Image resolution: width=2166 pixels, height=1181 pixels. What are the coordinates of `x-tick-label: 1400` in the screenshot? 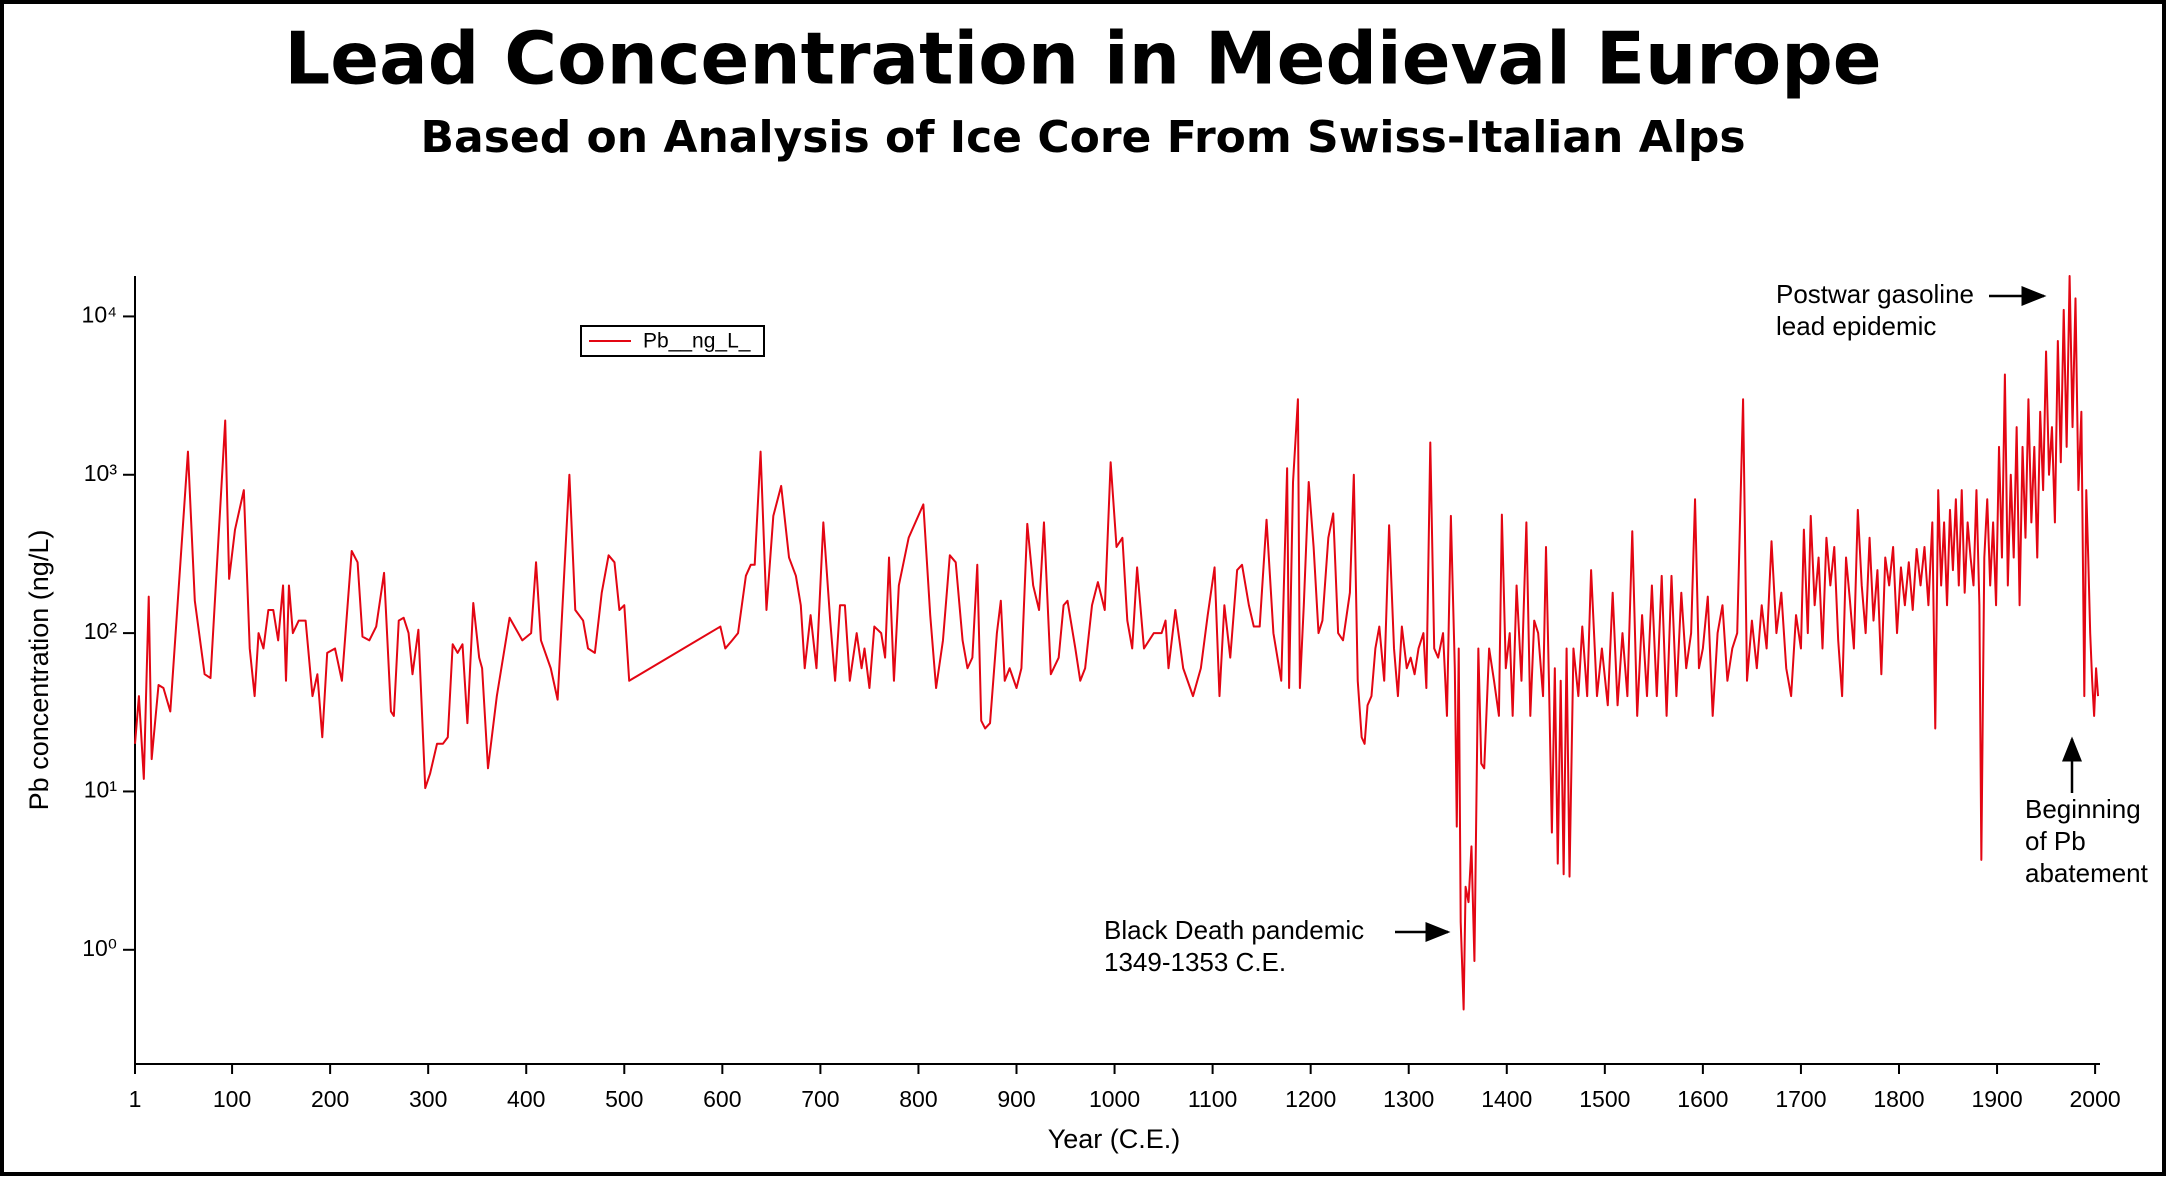 It's located at (1506, 1099).